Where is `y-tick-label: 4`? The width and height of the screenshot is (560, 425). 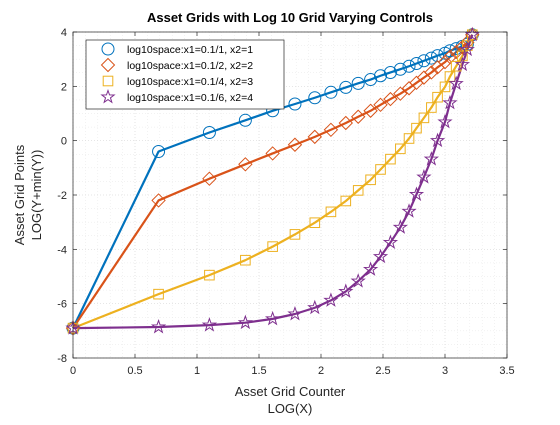
y-tick-label: 4 is located at coordinates (64, 33).